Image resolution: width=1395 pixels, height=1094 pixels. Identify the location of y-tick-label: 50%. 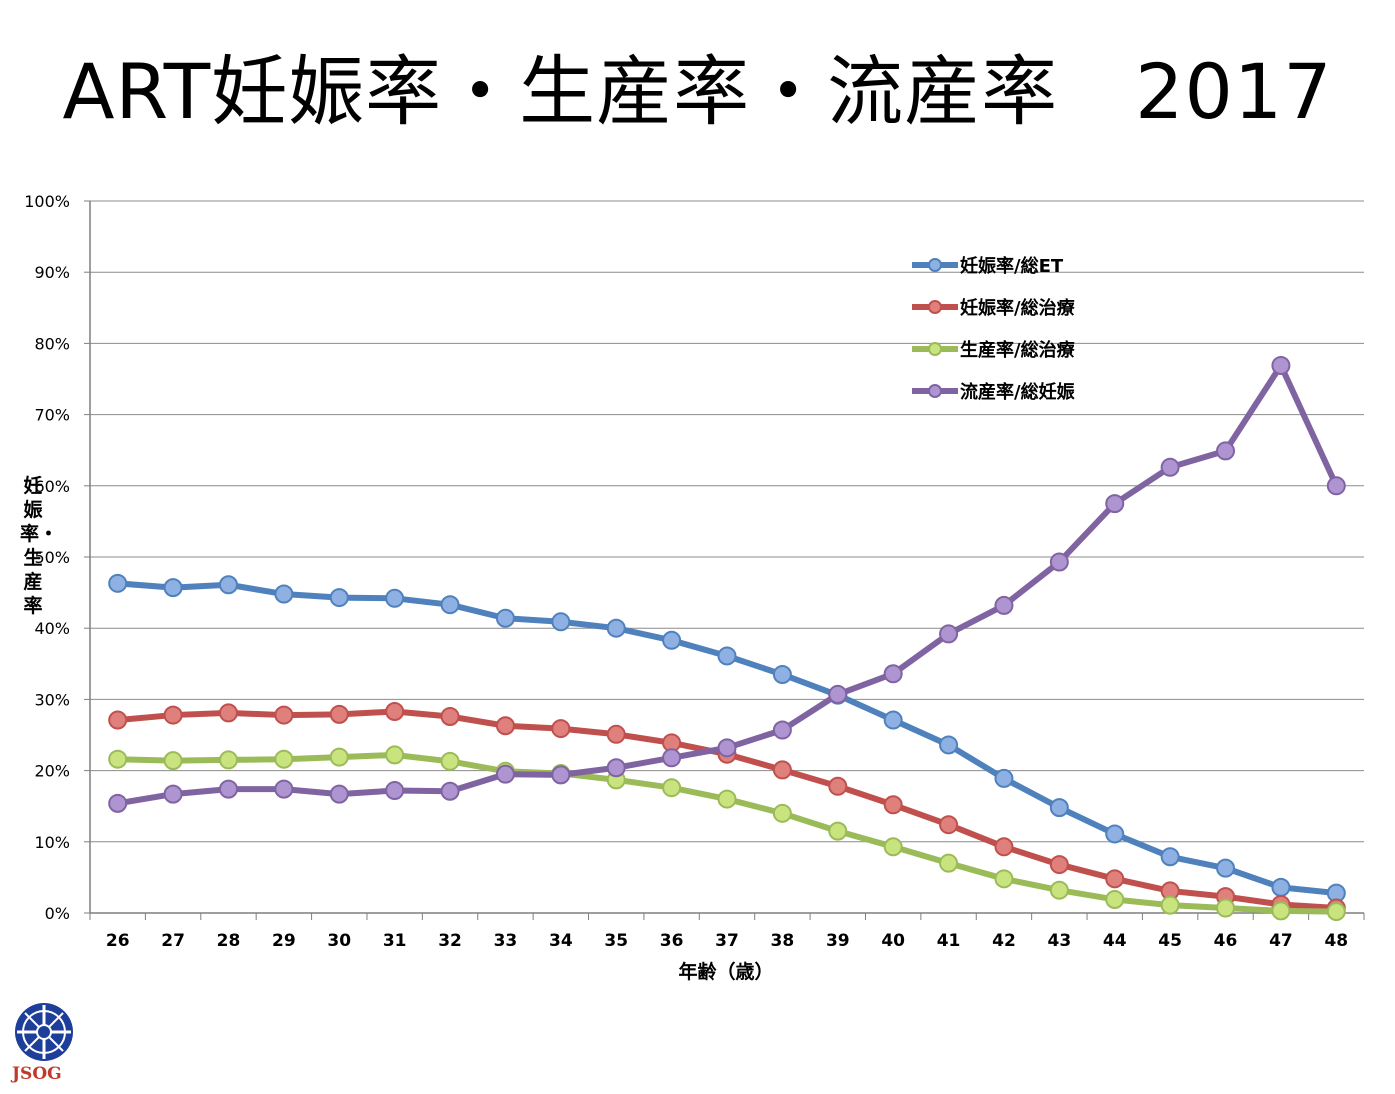
(52, 557).